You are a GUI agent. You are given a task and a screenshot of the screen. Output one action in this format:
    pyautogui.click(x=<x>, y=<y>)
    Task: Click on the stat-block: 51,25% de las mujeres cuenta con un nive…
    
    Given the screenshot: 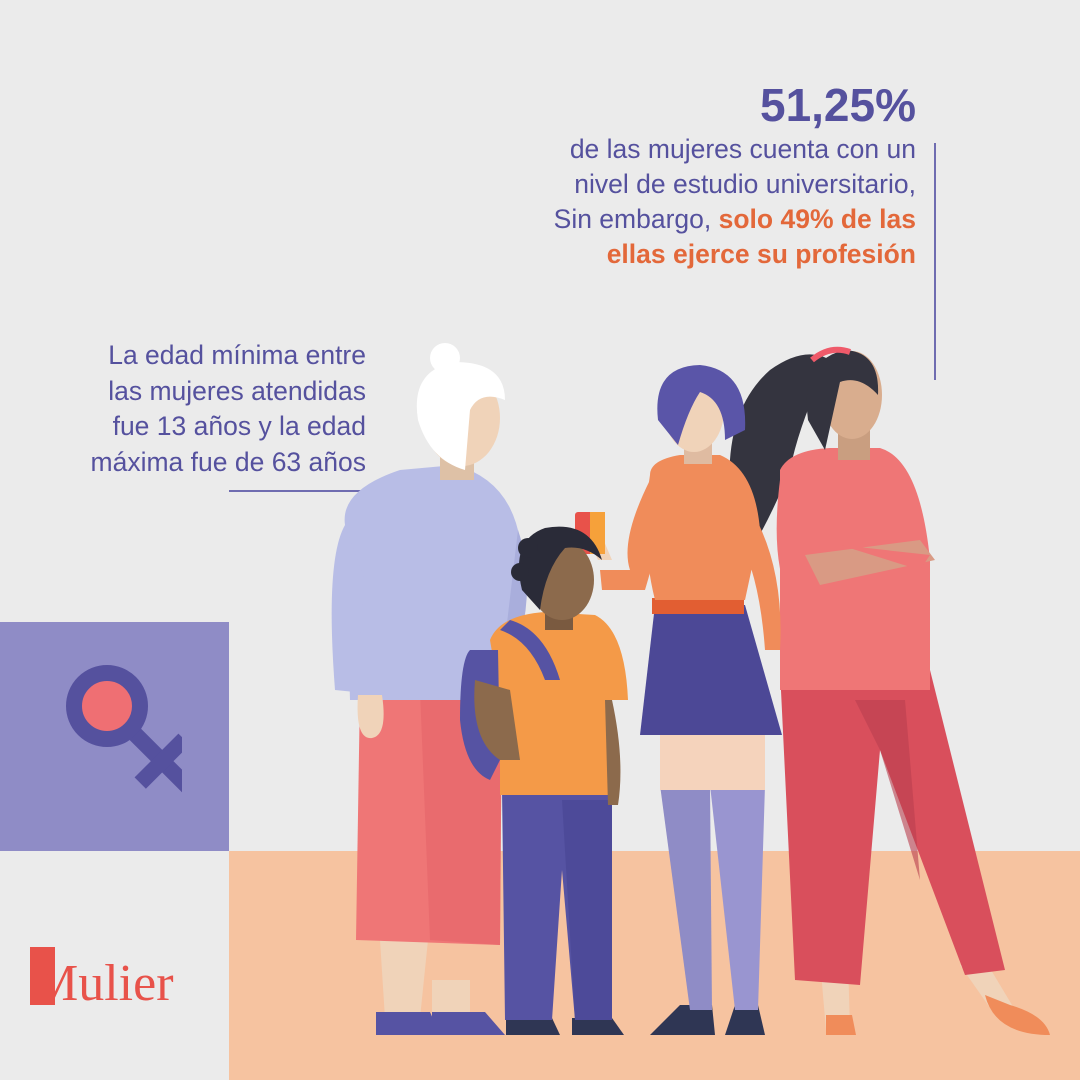 What is the action you would take?
    pyautogui.click(x=656, y=175)
    